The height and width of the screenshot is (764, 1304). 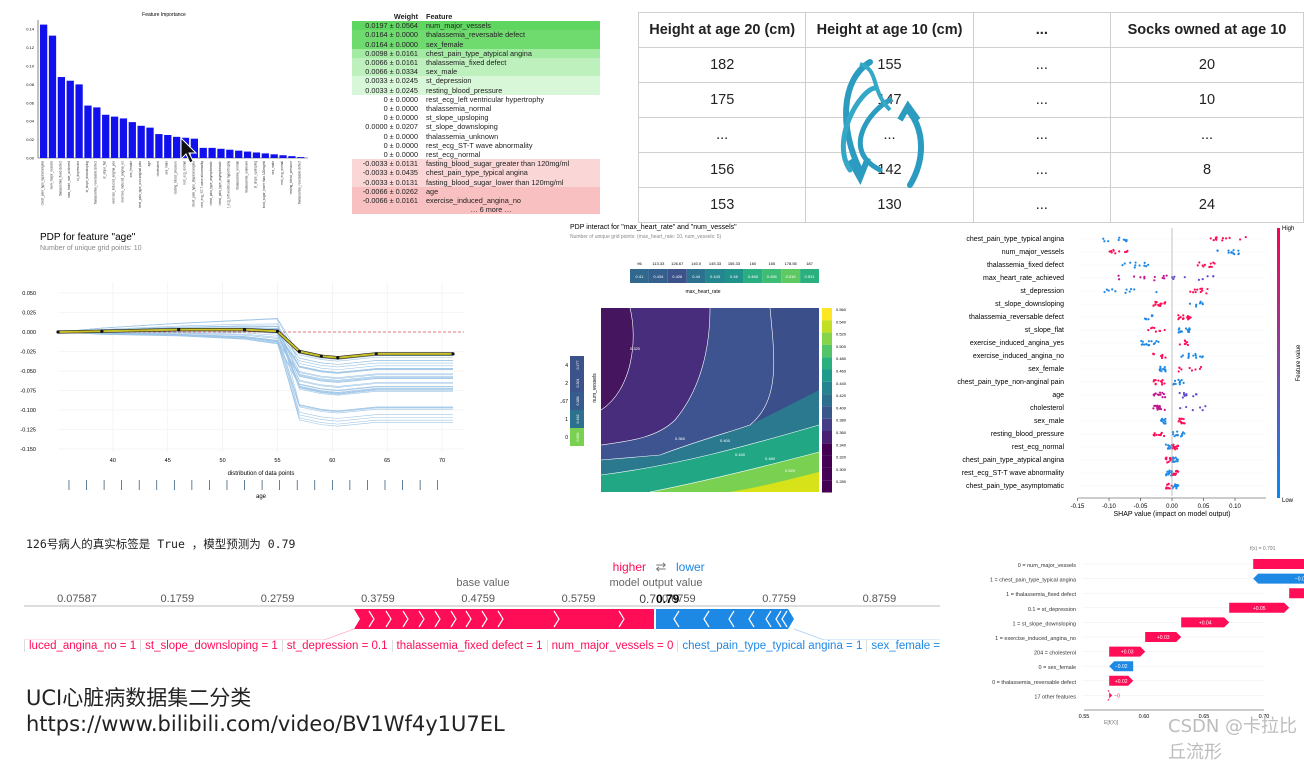 What do you see at coordinates (1055, 654) in the screenshot?
I see `wf-label: 204 = cholesterol` at bounding box center [1055, 654].